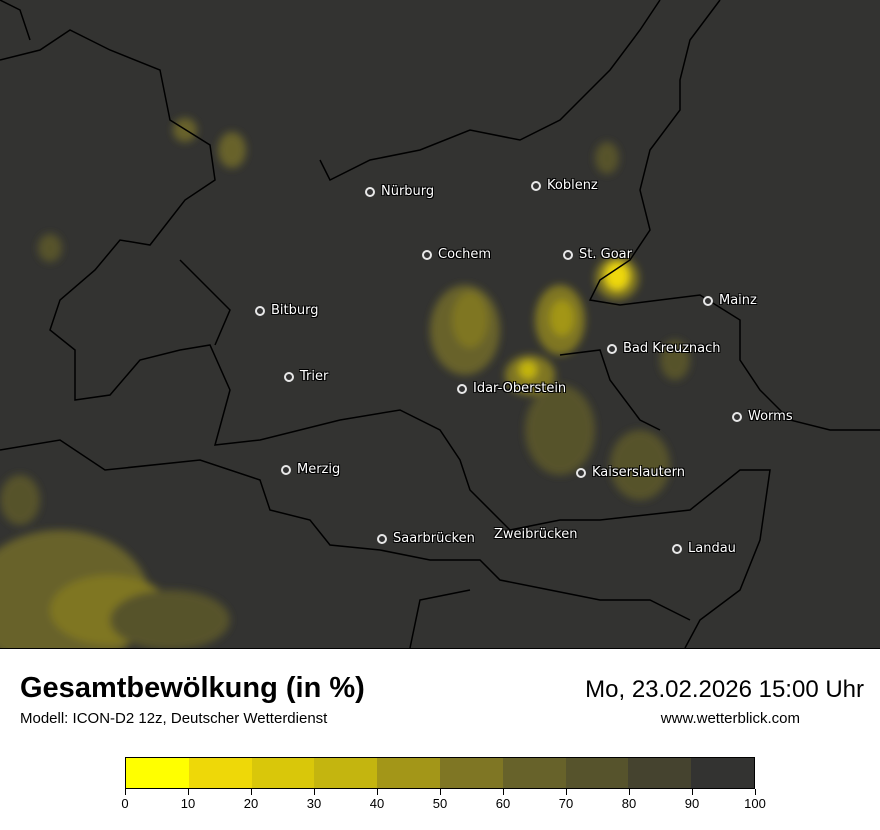  What do you see at coordinates (319, 469) in the screenshot?
I see `city-label: Merzig` at bounding box center [319, 469].